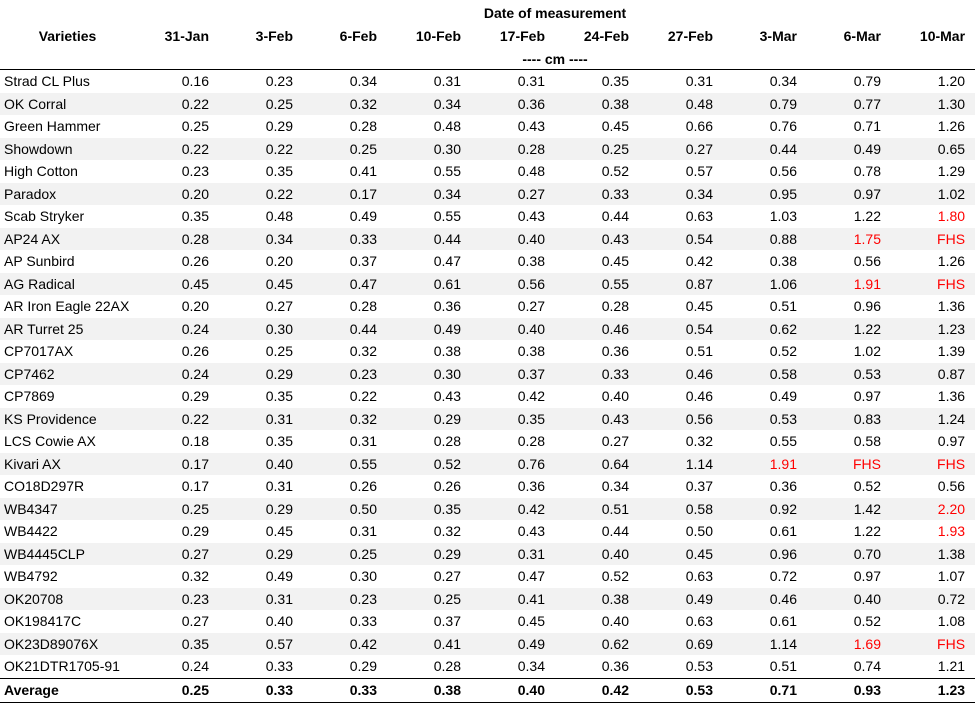  What do you see at coordinates (783, 351) in the screenshot?
I see `measurement-cell: 0.52` at bounding box center [783, 351].